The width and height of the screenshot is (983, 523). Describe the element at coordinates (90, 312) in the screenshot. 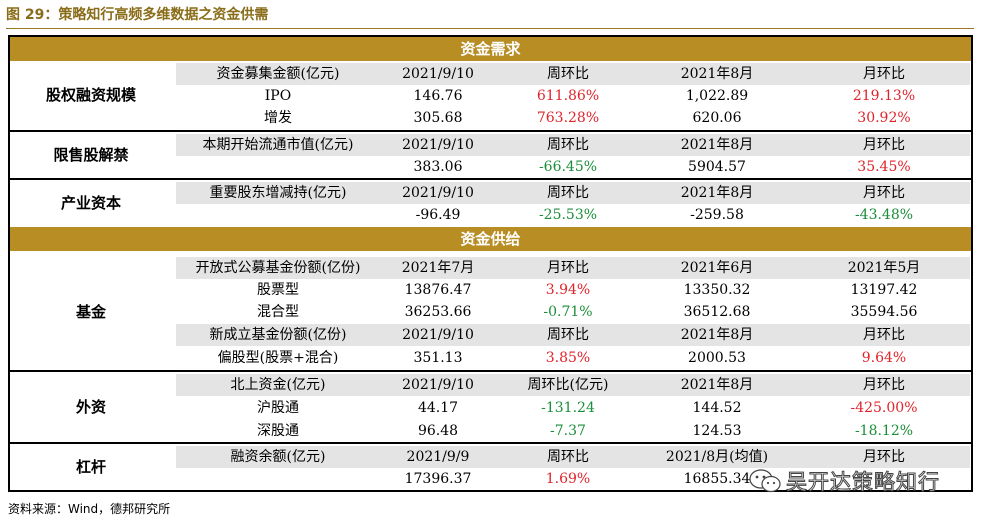

I see `section-funds: 基金` at that location.